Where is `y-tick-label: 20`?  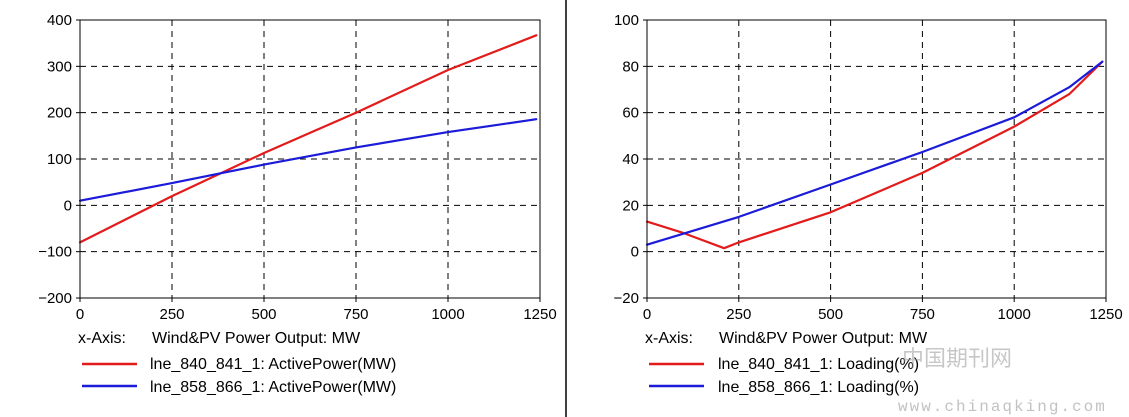
y-tick-label: 20 is located at coordinates (630, 205).